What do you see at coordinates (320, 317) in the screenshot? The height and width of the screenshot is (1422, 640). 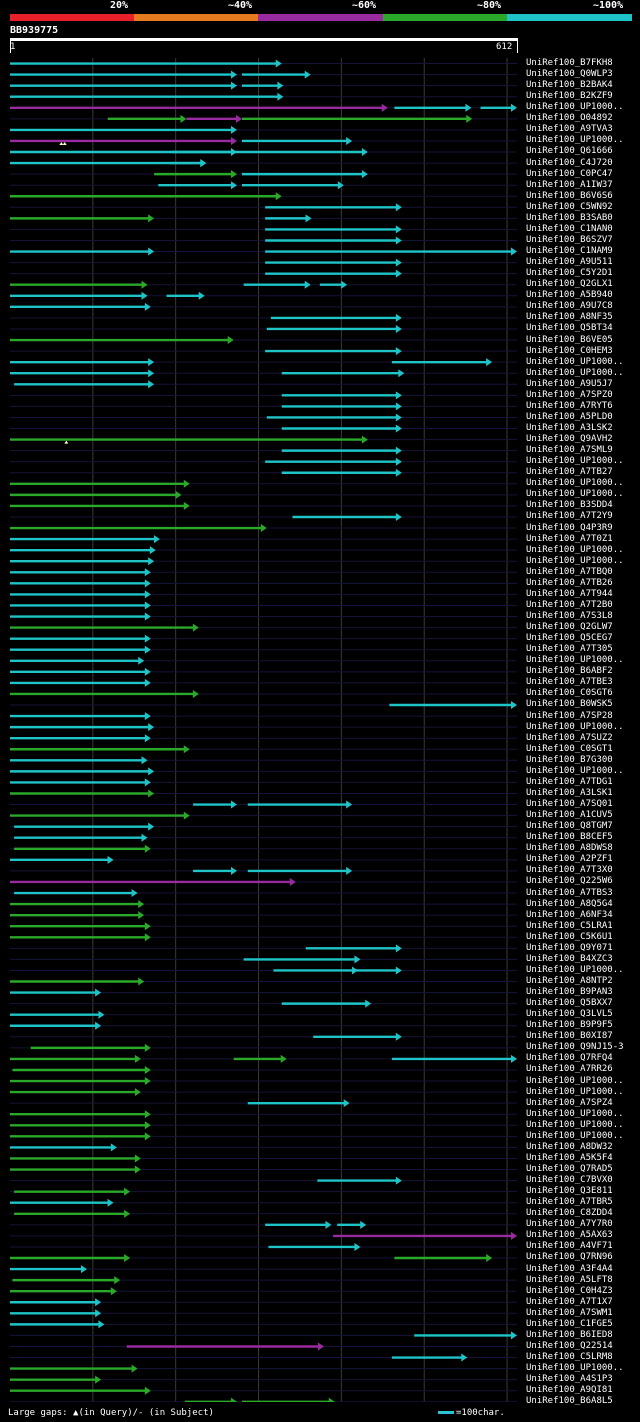 I see `hit-row: UniRef100_A8NF35` at bounding box center [320, 317].